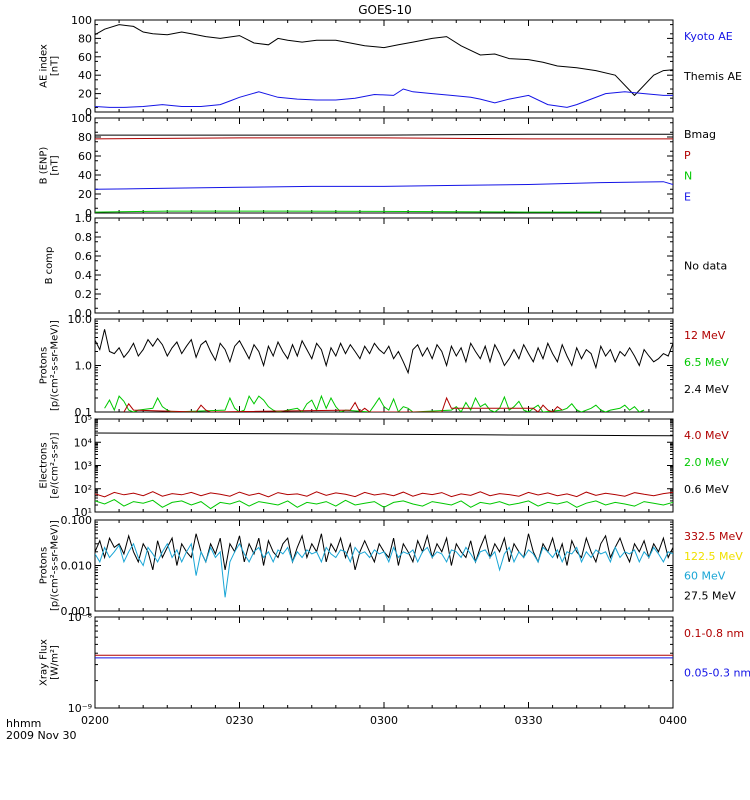 This screenshot has width=750, height=800. I want to click on y-tick-label: 0.001, so click(77, 611).